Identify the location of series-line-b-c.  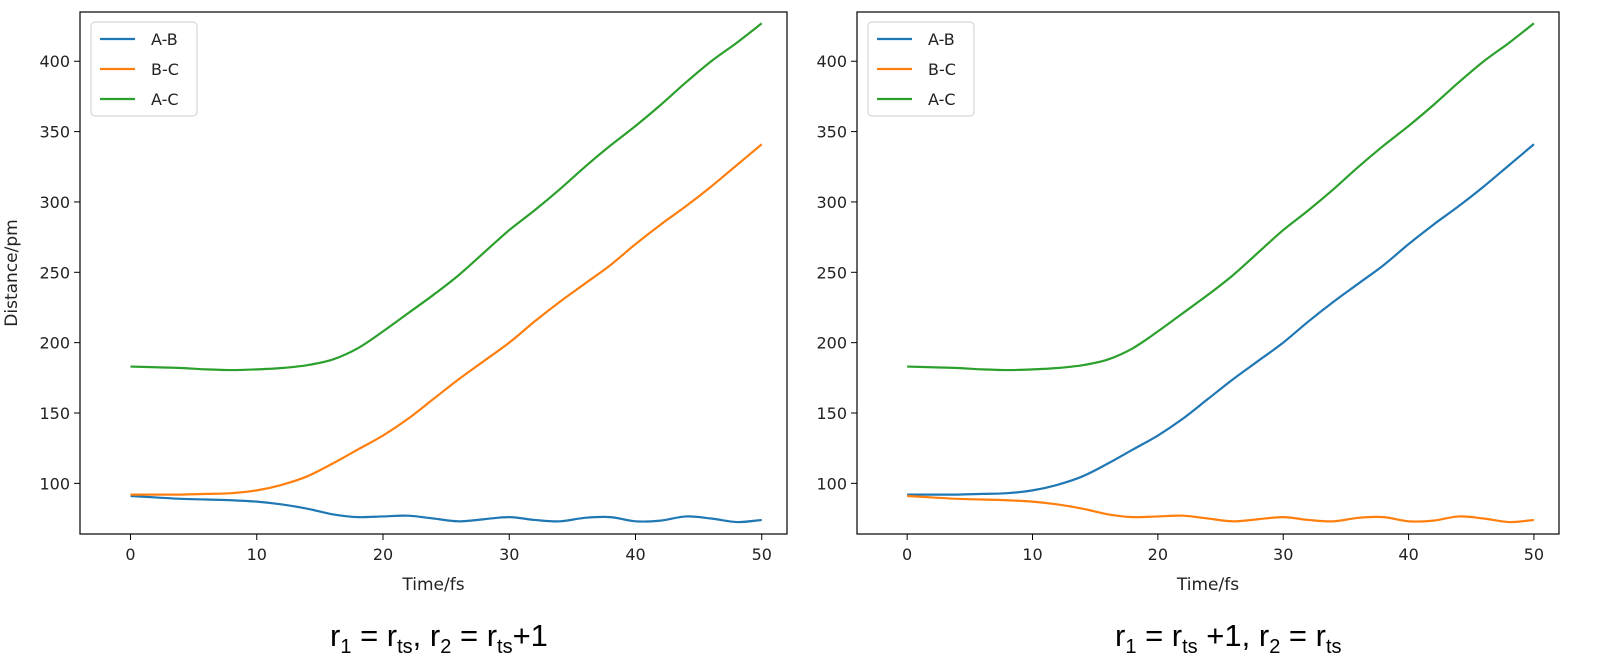
(1221, 509).